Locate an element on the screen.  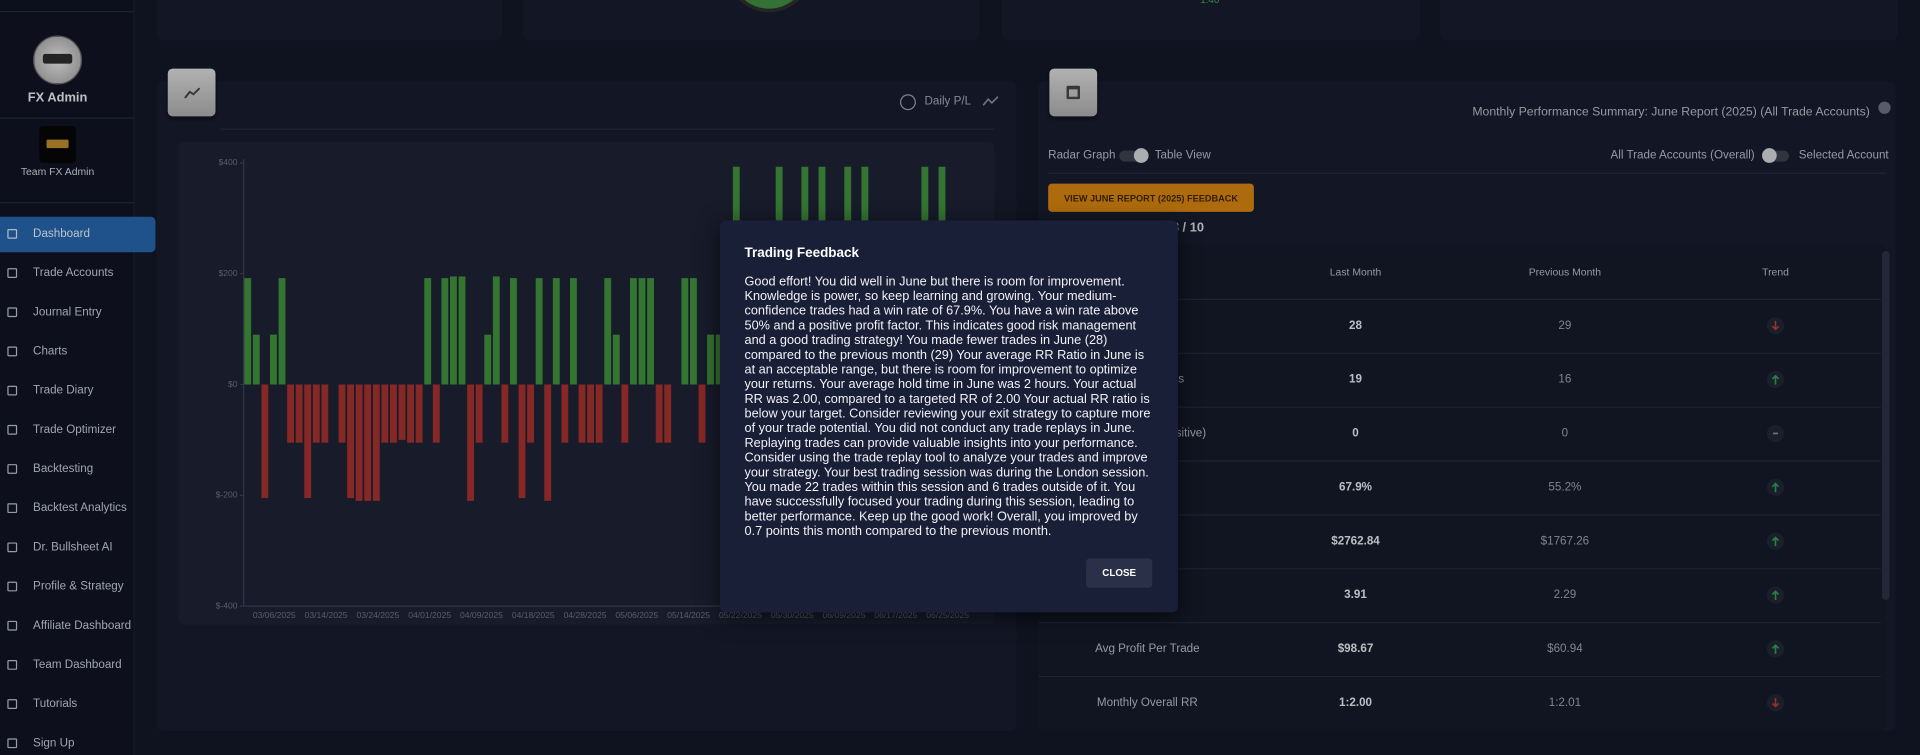
close-button: CLOSE is located at coordinates (1119, 573).